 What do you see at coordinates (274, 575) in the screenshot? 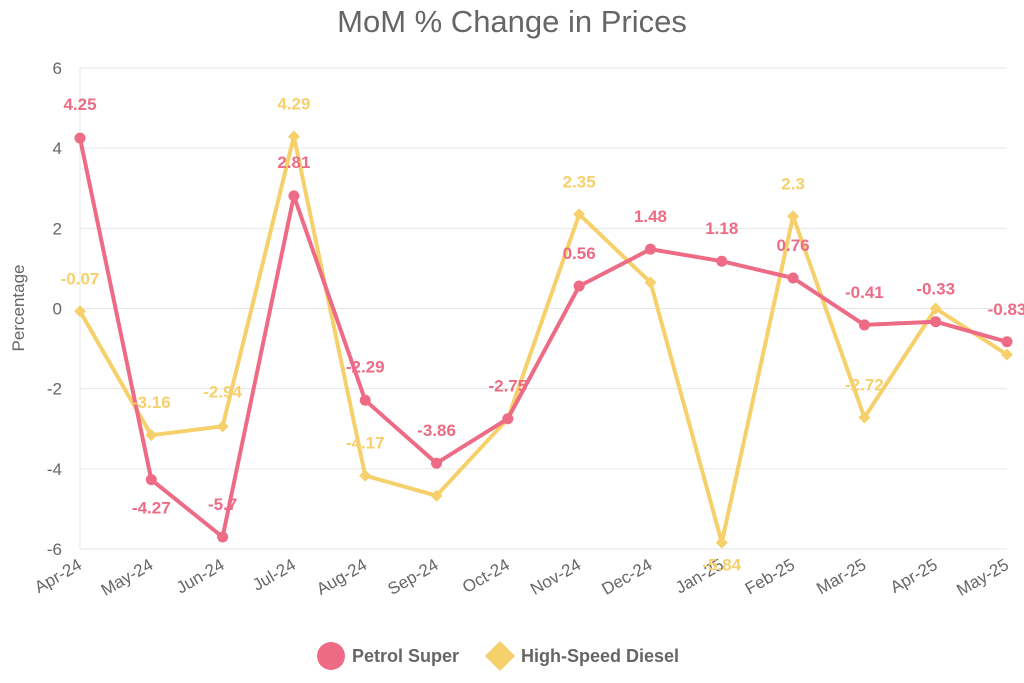
I see `x-tick-label: Jul-24` at bounding box center [274, 575].